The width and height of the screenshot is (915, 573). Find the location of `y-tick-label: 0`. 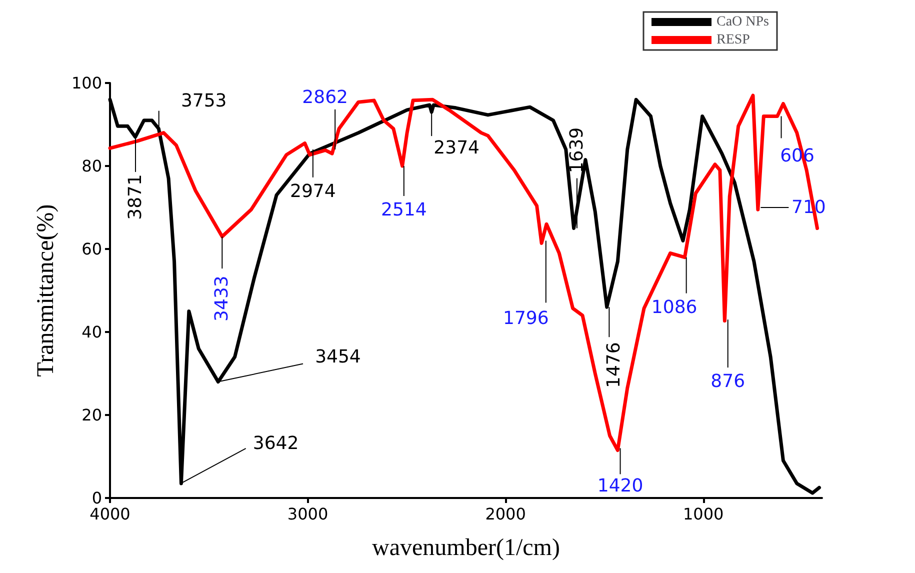

y-tick-label: 0 is located at coordinates (97, 498).